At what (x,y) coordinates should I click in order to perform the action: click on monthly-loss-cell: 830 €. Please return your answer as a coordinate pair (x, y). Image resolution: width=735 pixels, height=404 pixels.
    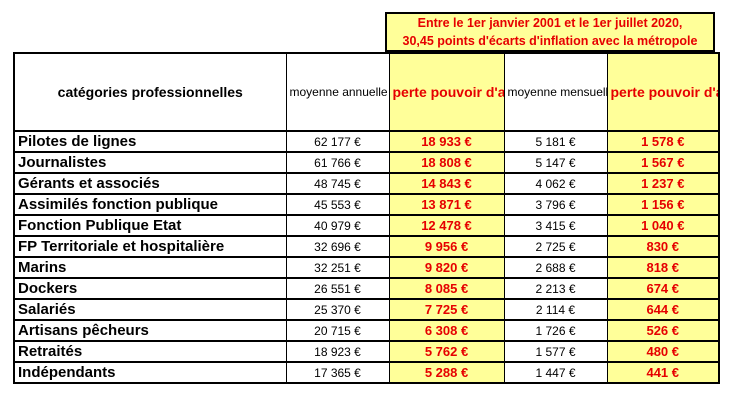
    Looking at the image, I should click on (663, 246).